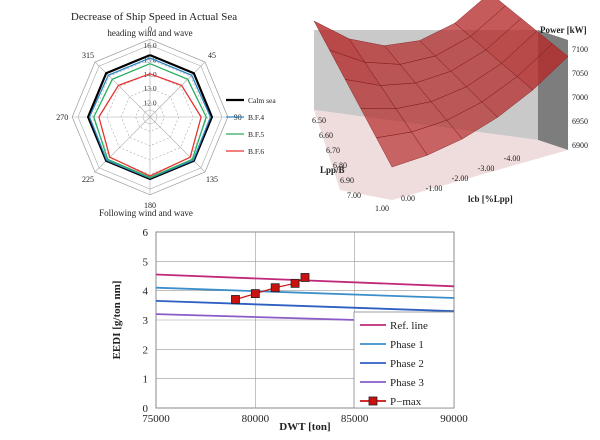 The image size is (600, 440). What do you see at coordinates (146, 321) in the screenshot?
I see `eedi-y-tick: 3` at bounding box center [146, 321].